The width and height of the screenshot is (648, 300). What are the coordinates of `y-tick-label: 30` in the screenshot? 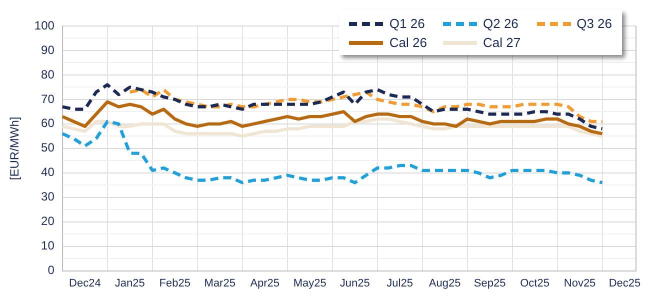 It's located at (48, 197).